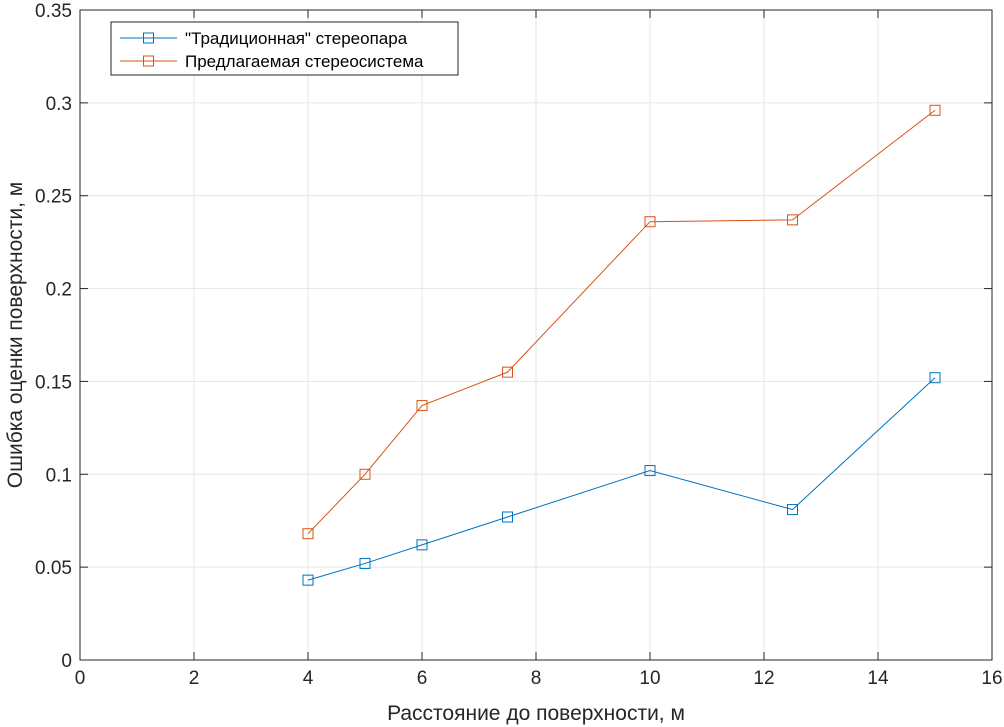 The image size is (1004, 727). What do you see at coordinates (991, 678) in the screenshot?
I see `x-tick-label: 16` at bounding box center [991, 678].